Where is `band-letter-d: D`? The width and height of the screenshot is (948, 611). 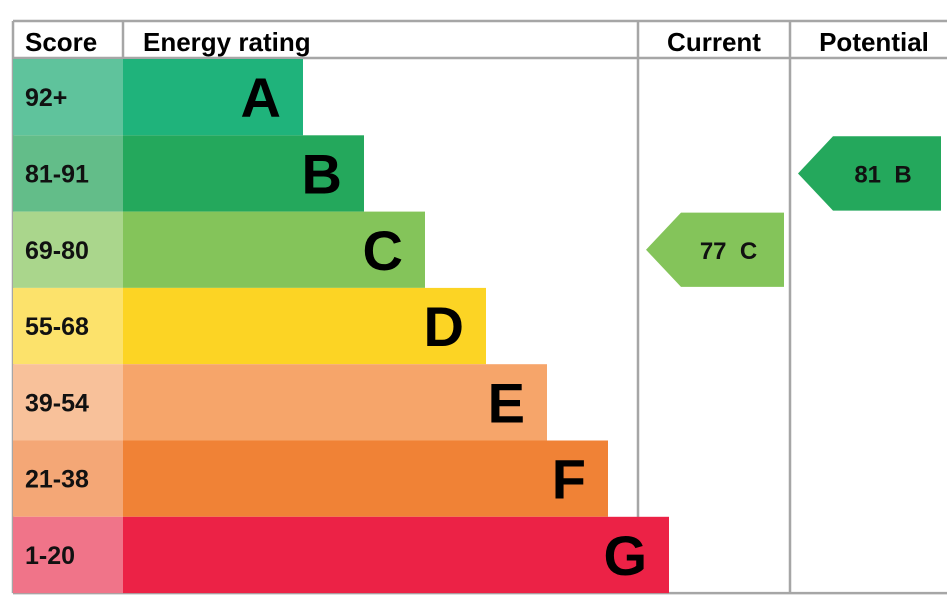
band-letter-d: D is located at coordinates (444, 326).